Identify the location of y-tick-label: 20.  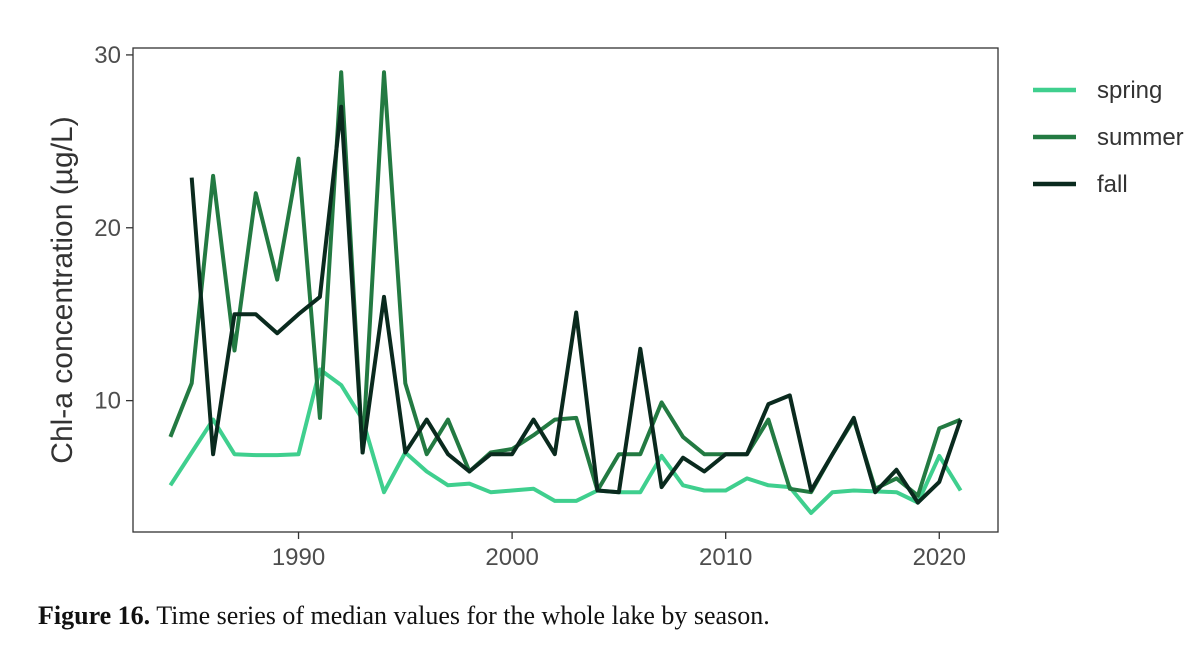
(107, 228).